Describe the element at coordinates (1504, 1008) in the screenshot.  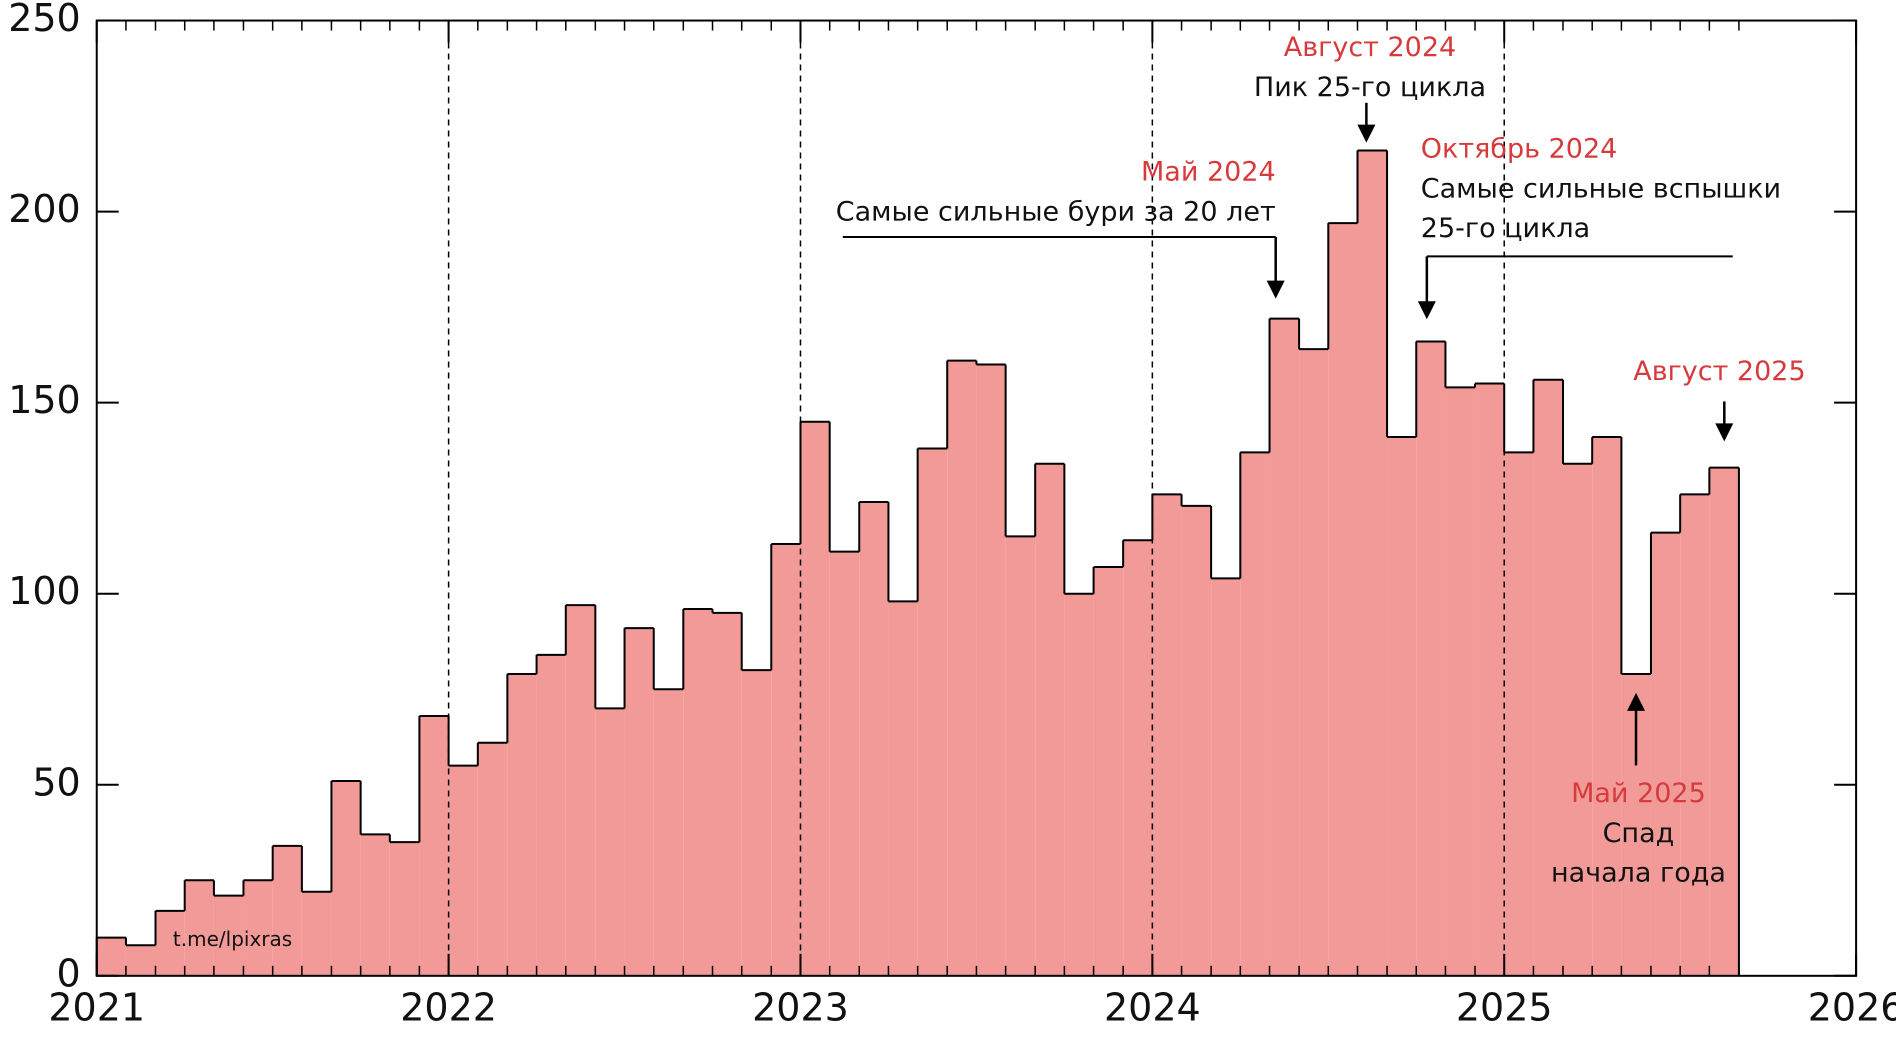
I see `x-tick-label: 2025` at that location.